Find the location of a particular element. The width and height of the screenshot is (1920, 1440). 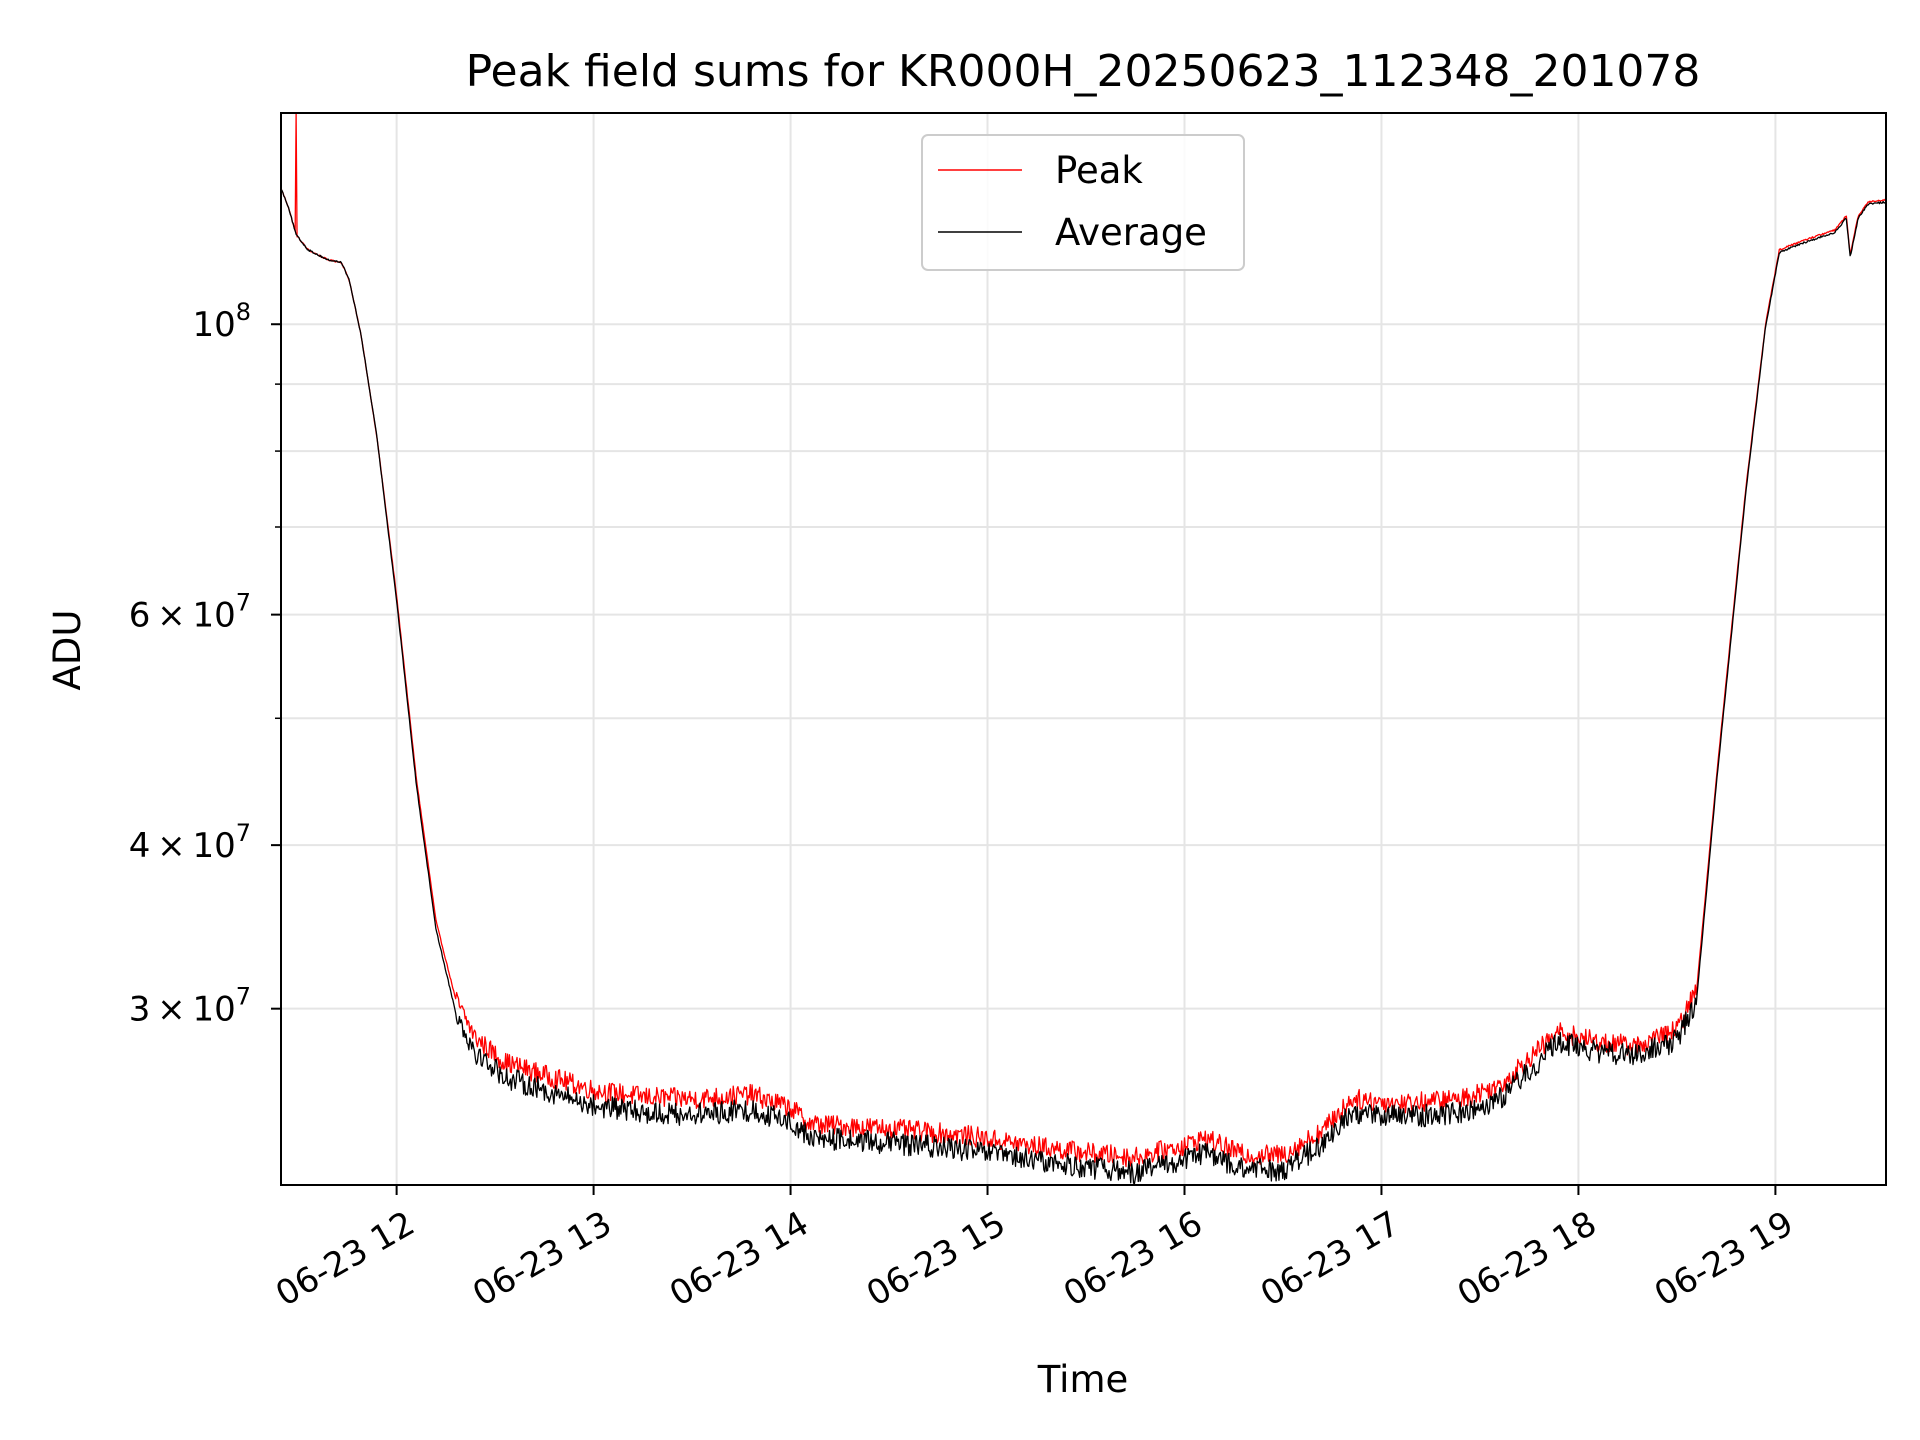

y-tick-label: 4 × 10⁷ is located at coordinates (190, 842).